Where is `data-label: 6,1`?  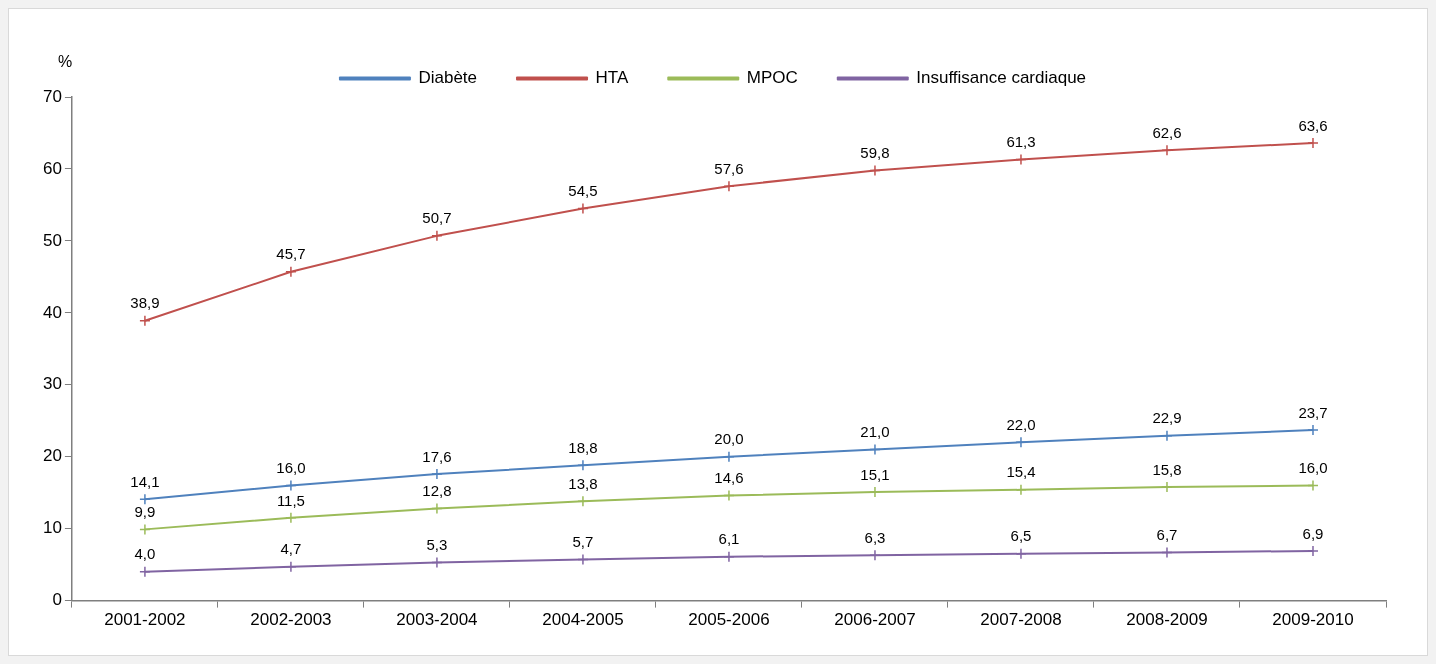 data-label: 6,1 is located at coordinates (729, 539).